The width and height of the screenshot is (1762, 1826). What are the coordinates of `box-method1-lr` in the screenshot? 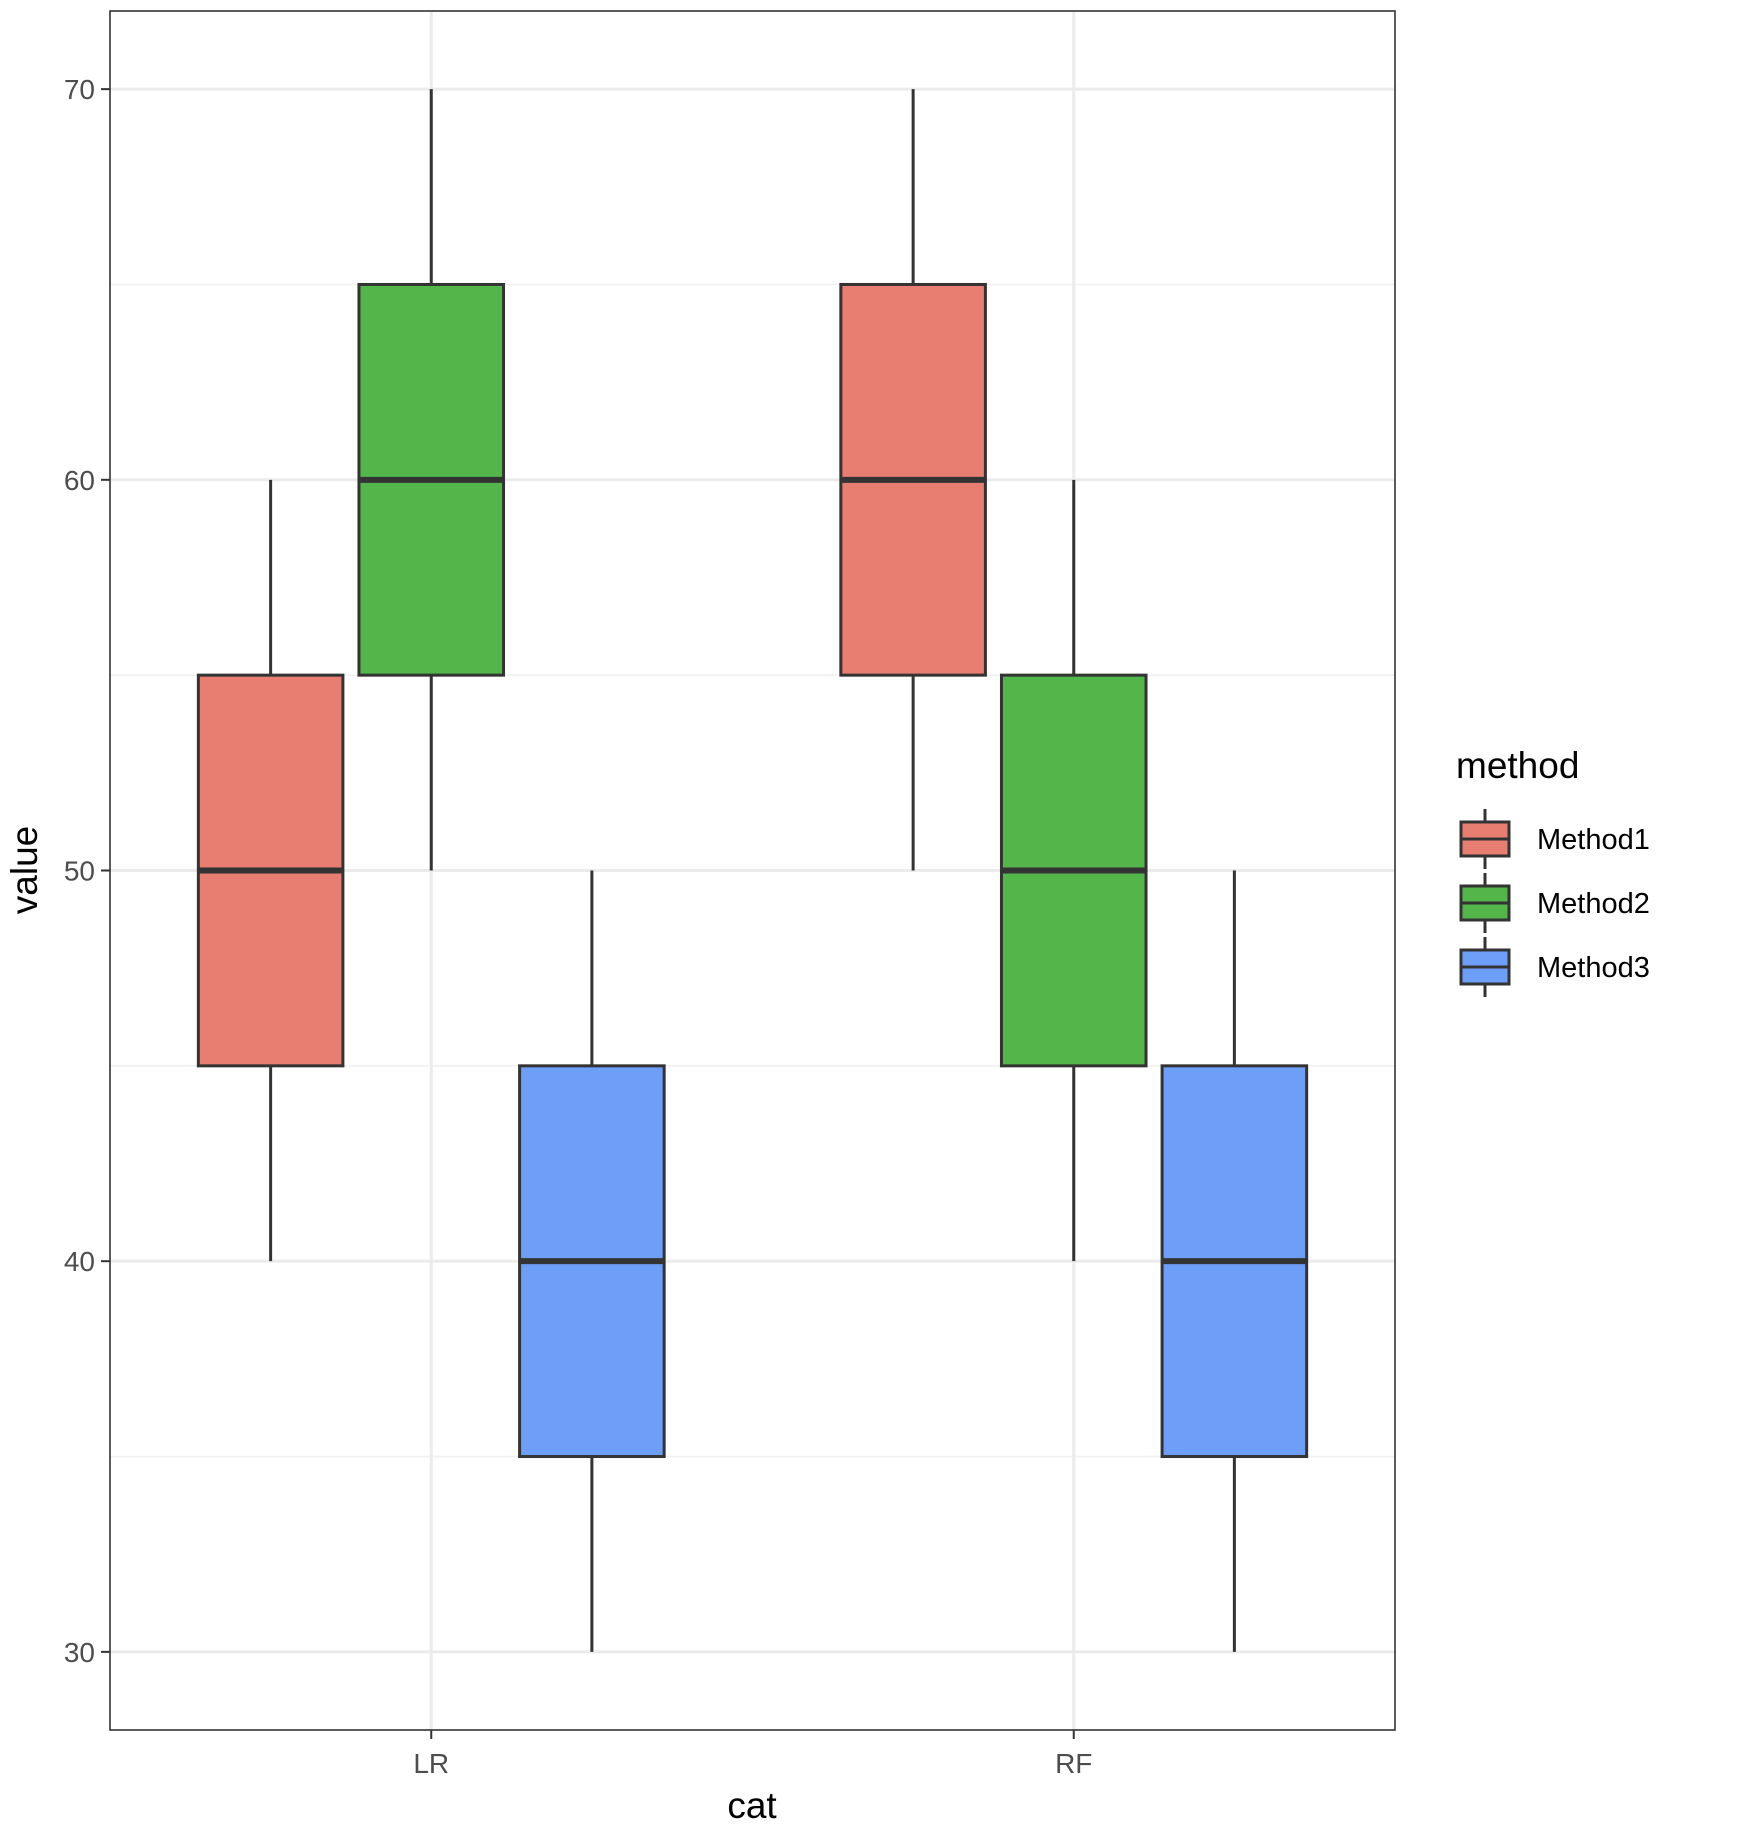 It's located at (270, 870).